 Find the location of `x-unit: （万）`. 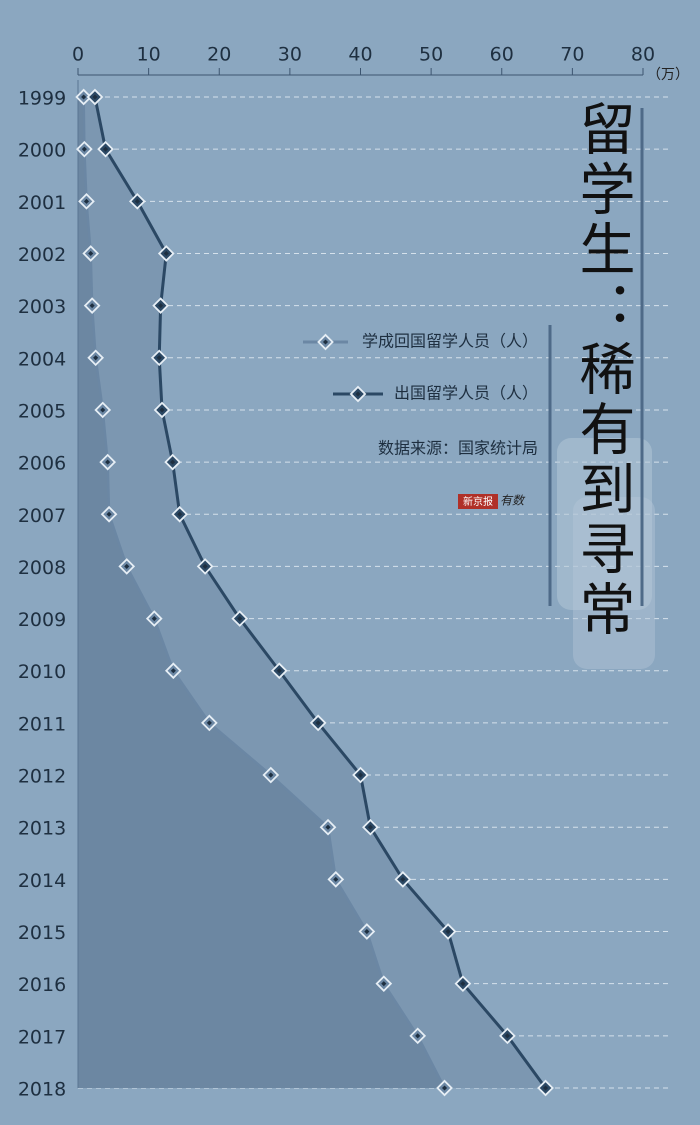

x-unit: （万） is located at coordinates (668, 75).